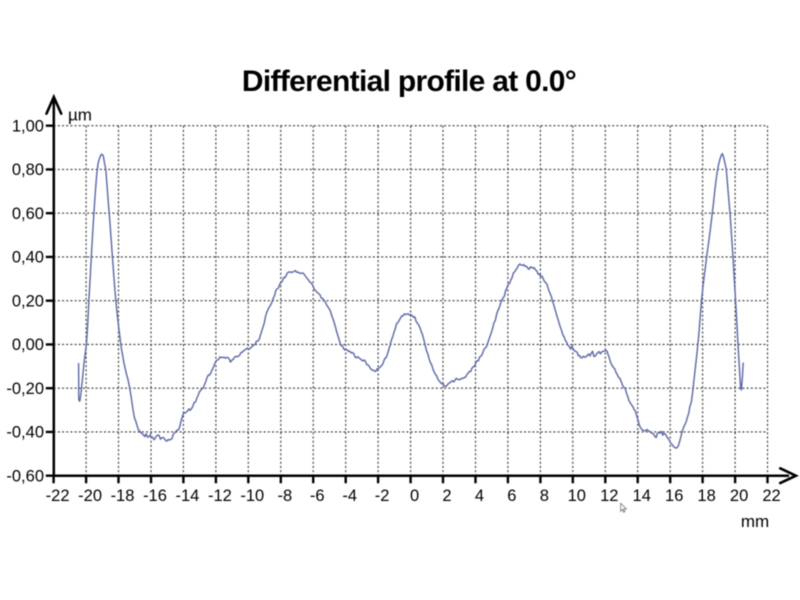 The width and height of the screenshot is (800, 600). Describe the element at coordinates (414, 496) in the screenshot. I see `svg-text: 0` at that location.